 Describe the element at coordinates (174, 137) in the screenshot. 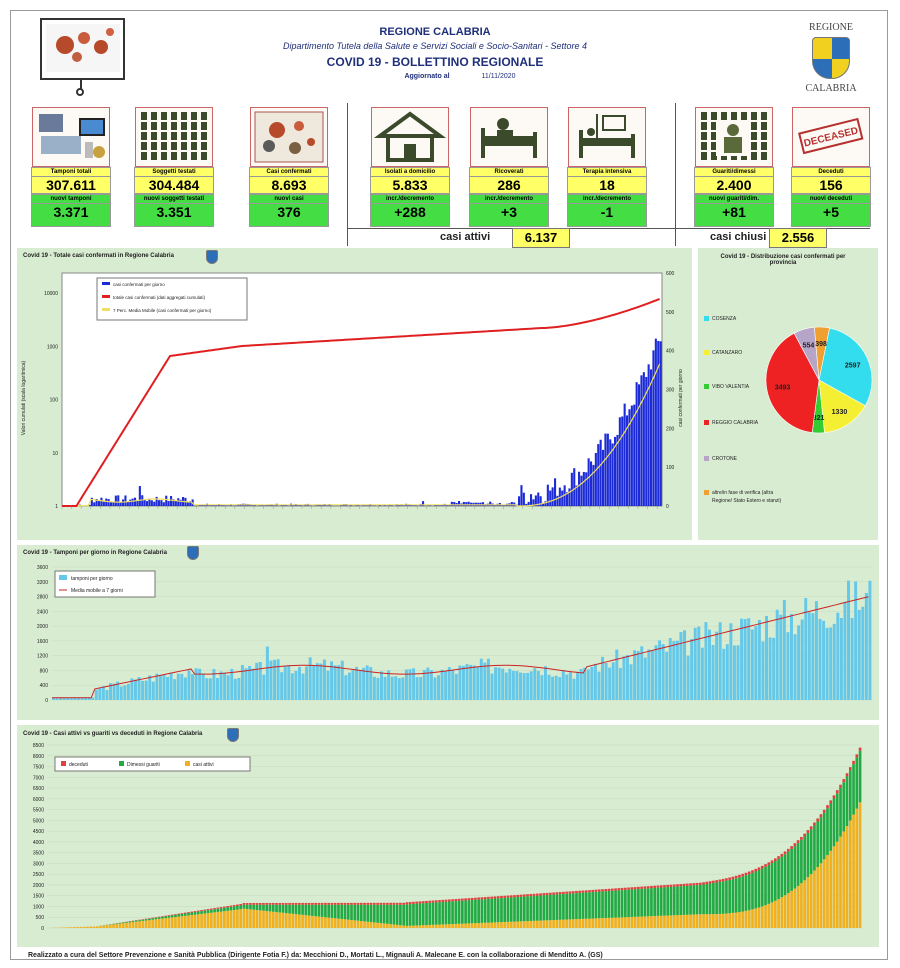

I see `people-grid-icon` at that location.